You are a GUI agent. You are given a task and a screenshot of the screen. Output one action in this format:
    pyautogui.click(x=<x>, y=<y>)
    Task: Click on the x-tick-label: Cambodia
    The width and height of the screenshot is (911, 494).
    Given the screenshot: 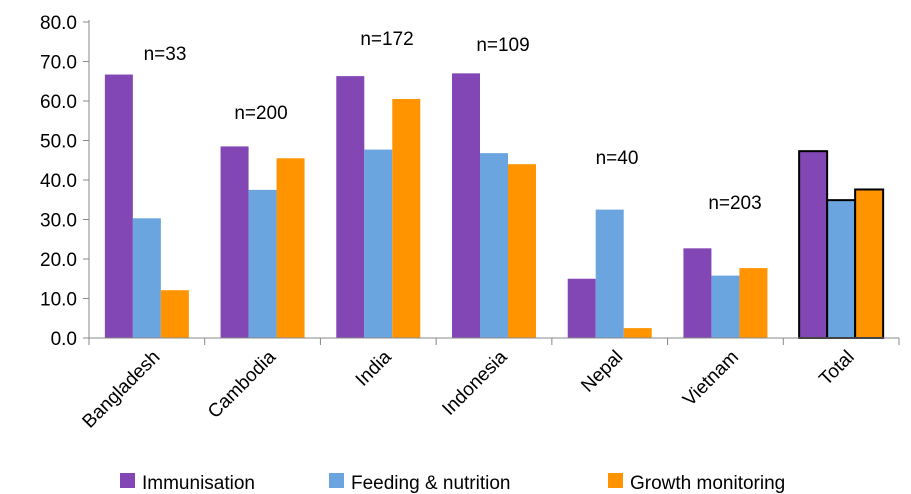 What is the action you would take?
    pyautogui.click(x=242, y=384)
    